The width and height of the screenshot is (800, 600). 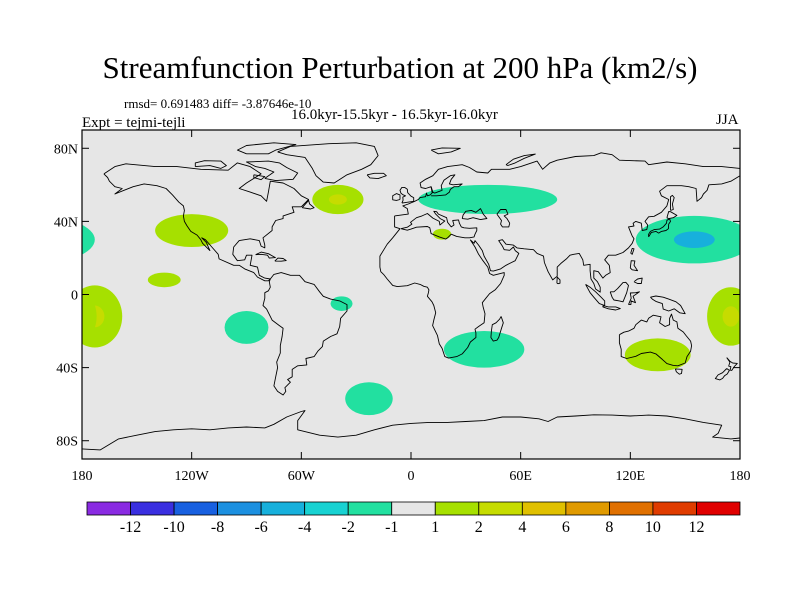 What do you see at coordinates (369, 399) in the screenshot?
I see `anomaly-south-atlantic` at bounding box center [369, 399].